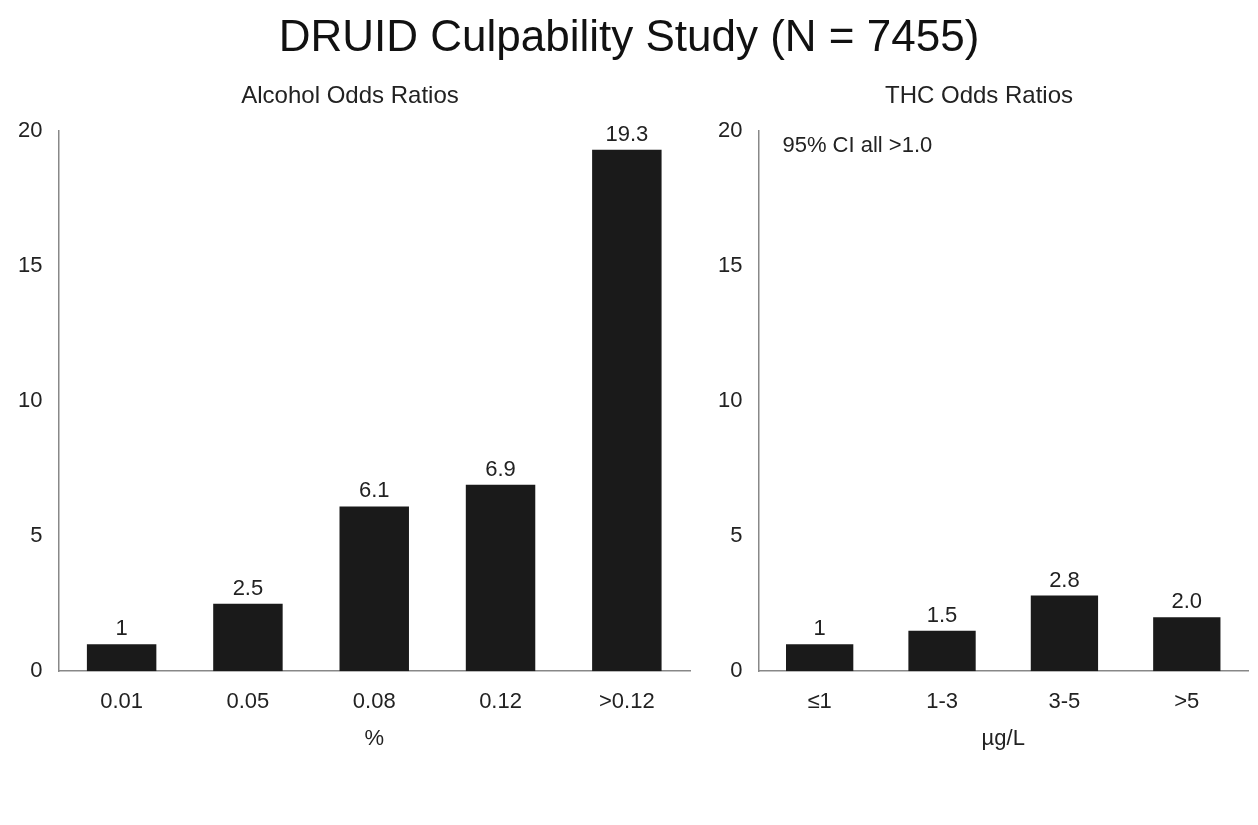  I want to click on chart-subtitle: THC Odds Ratios, so click(979, 95).